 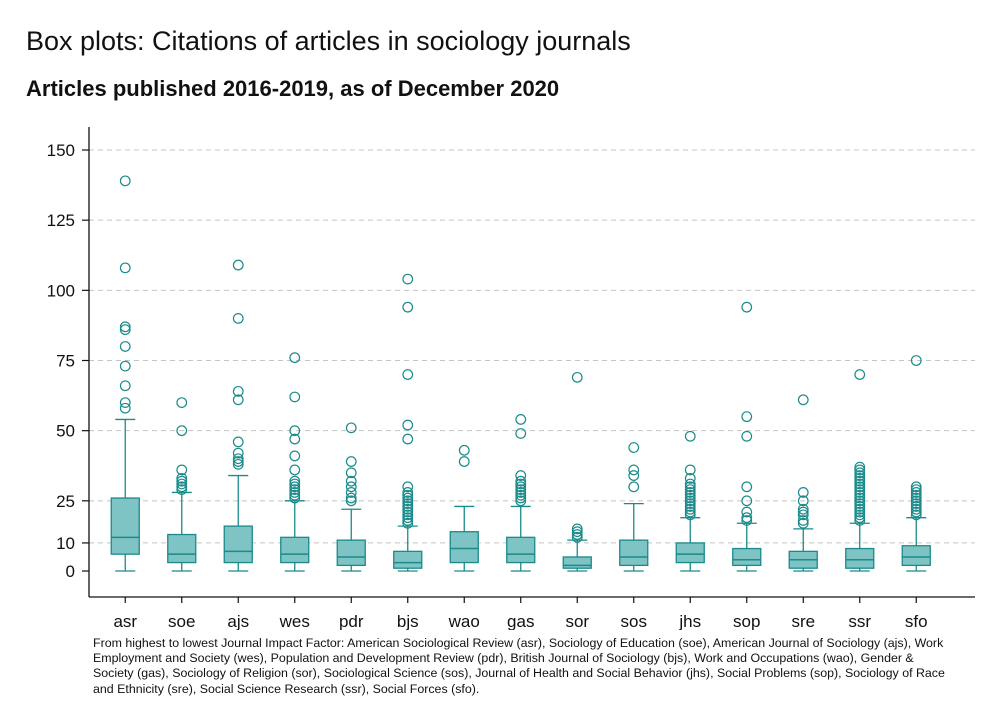 What do you see at coordinates (125, 373) in the screenshot?
I see `box-asr` at bounding box center [125, 373].